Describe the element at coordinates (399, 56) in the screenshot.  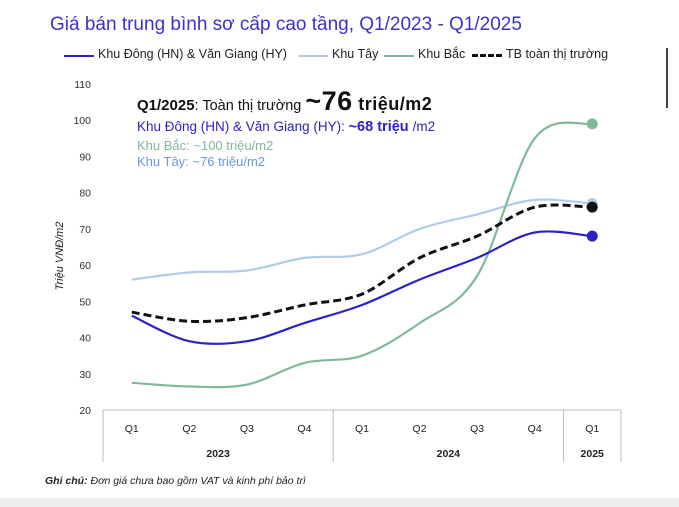
I see `legend-swatch-khu-bac` at that location.